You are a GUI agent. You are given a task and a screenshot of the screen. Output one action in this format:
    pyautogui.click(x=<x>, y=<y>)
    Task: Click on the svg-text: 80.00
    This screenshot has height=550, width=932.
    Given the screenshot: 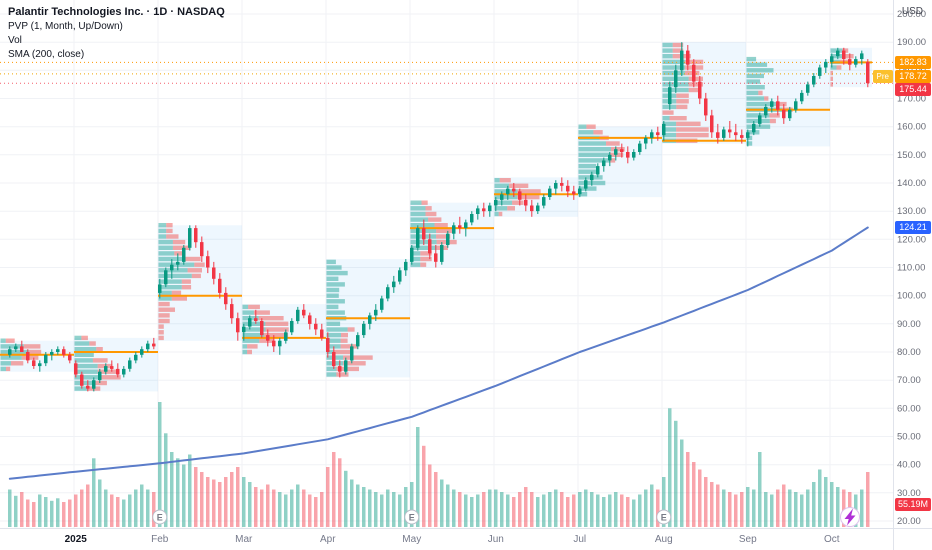 What is the action you would take?
    pyautogui.click(x=909, y=352)
    